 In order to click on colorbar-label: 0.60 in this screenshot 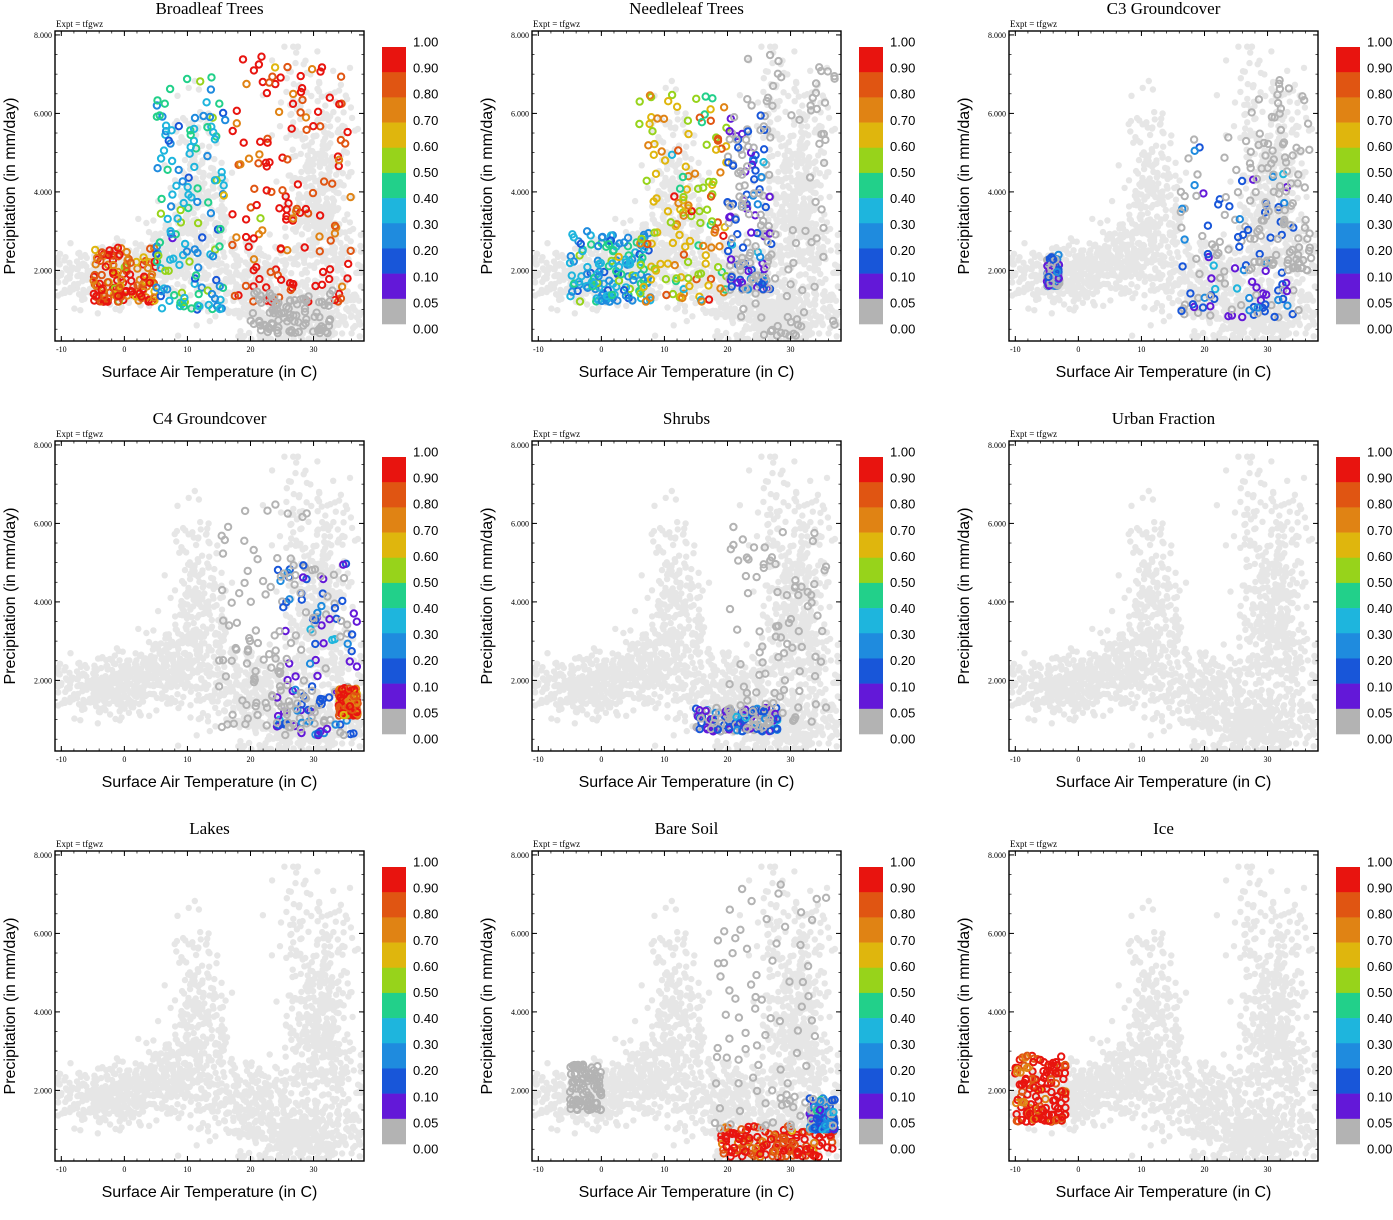, I will do `click(425, 146)`.